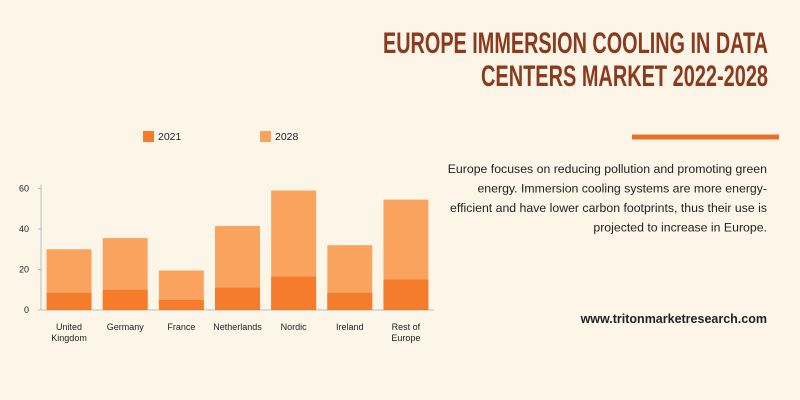 This screenshot has width=800, height=400. What do you see at coordinates (170, 137) in the screenshot?
I see `legend-label: 2021` at bounding box center [170, 137].